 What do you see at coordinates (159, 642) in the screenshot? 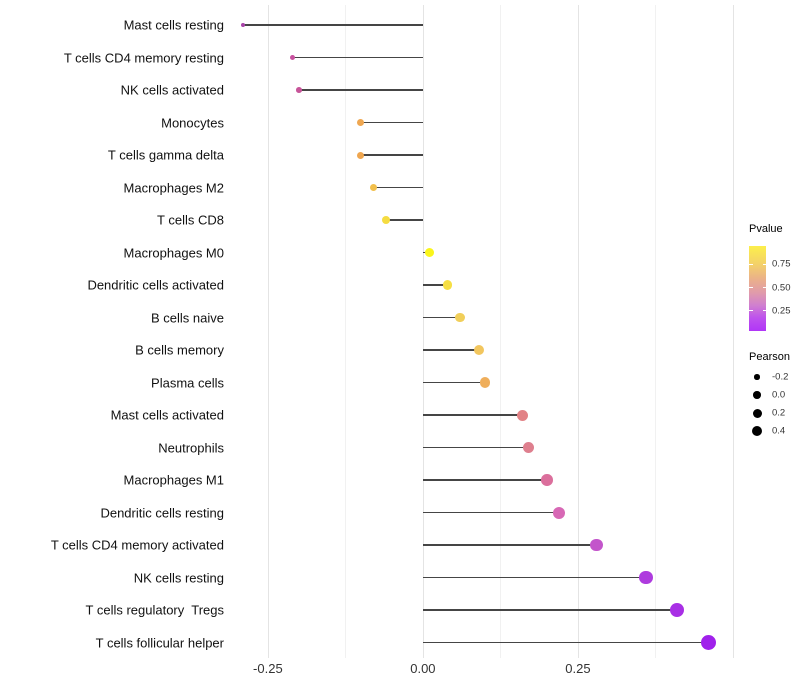
I see `y-axis-label: T cells follicular helper` at bounding box center [159, 642].